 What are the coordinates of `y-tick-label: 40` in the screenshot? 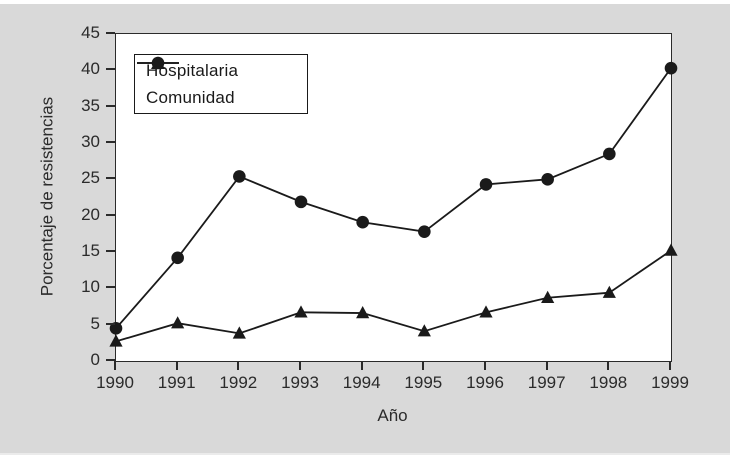 It's located at (90, 69).